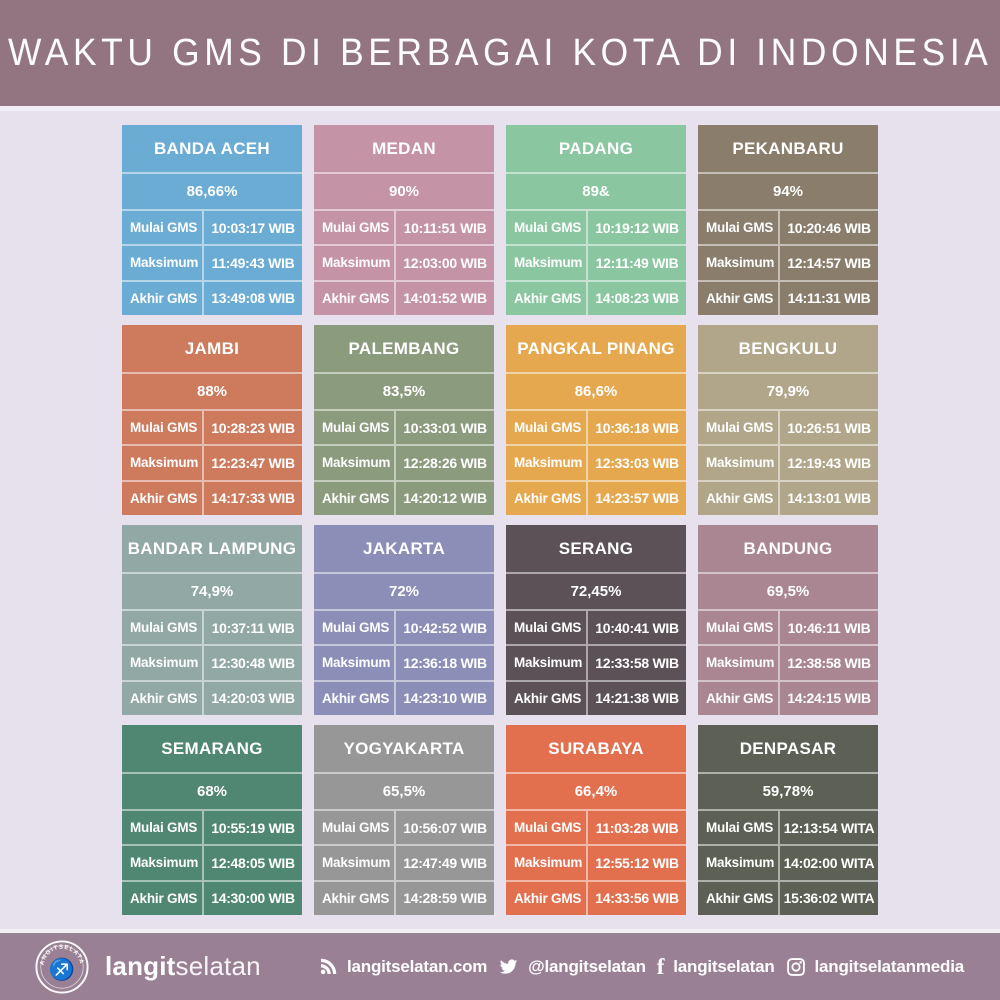  Describe the element at coordinates (444, 428) in the screenshot. I see `mulai-gms-time: 10:33:01 WIB` at that location.